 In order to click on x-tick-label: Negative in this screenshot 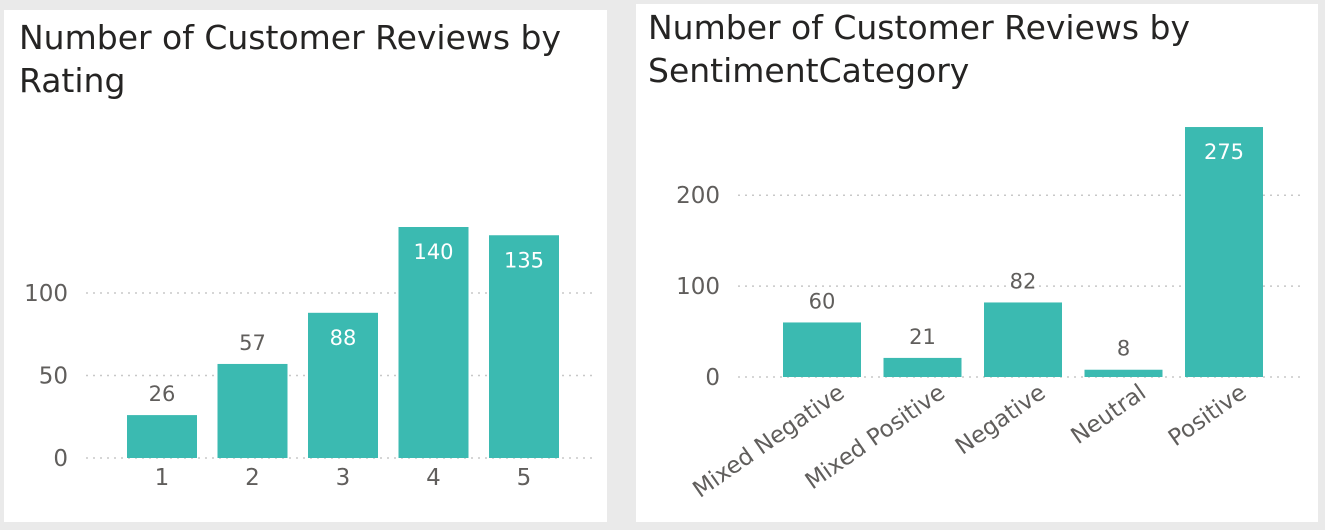, I will do `click(1000, 420)`.